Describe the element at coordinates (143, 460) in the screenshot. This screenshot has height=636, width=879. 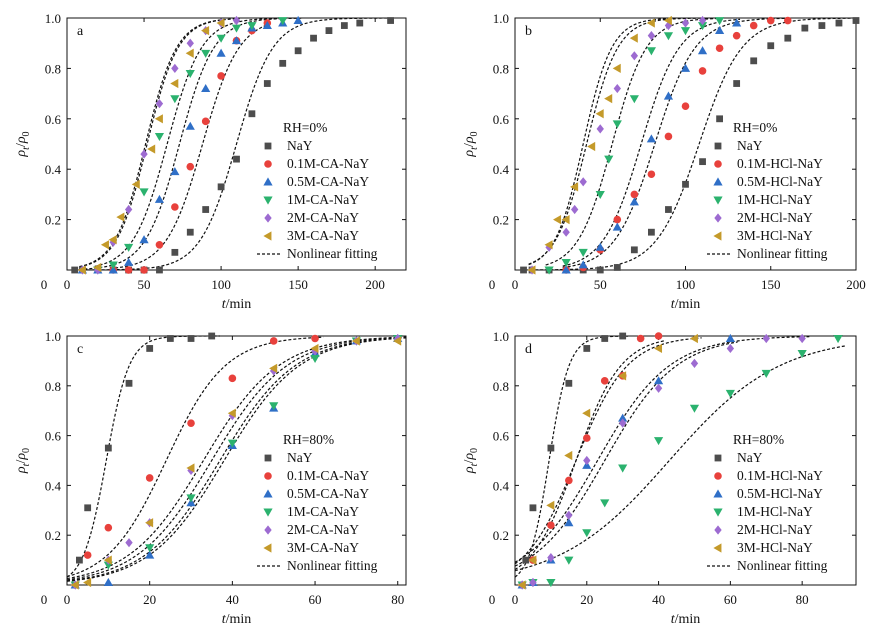
I see `series-NaY` at that location.